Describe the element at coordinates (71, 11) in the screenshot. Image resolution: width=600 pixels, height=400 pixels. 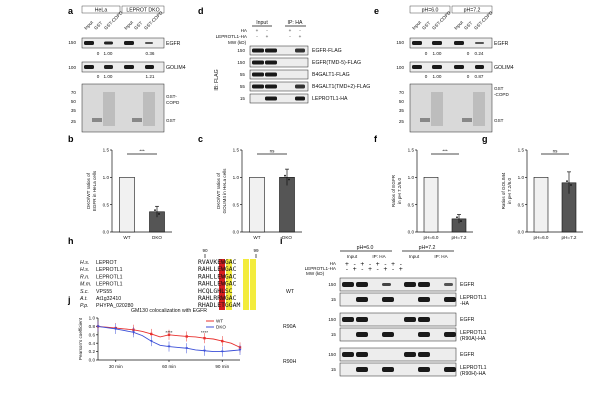
I see `panel-label-a: a` at that location.